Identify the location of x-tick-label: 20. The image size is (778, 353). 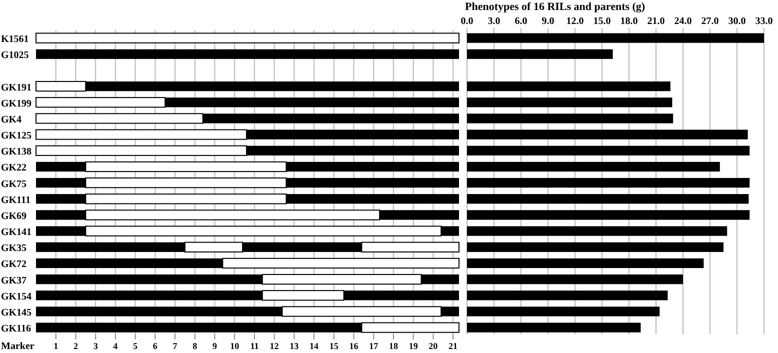
(433, 346).